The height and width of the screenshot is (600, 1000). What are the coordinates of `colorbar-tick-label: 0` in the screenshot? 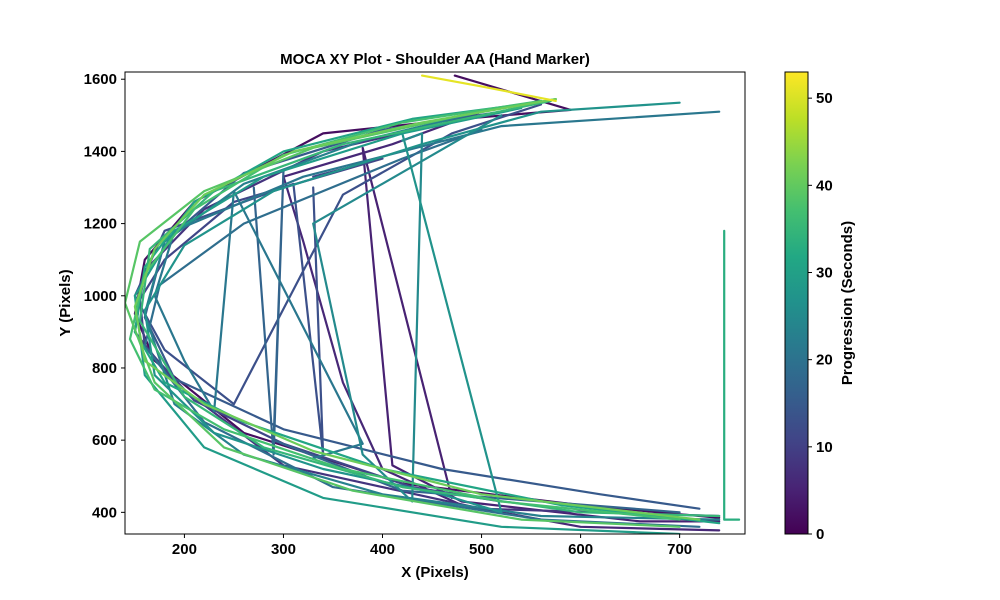 It's located at (820, 534).